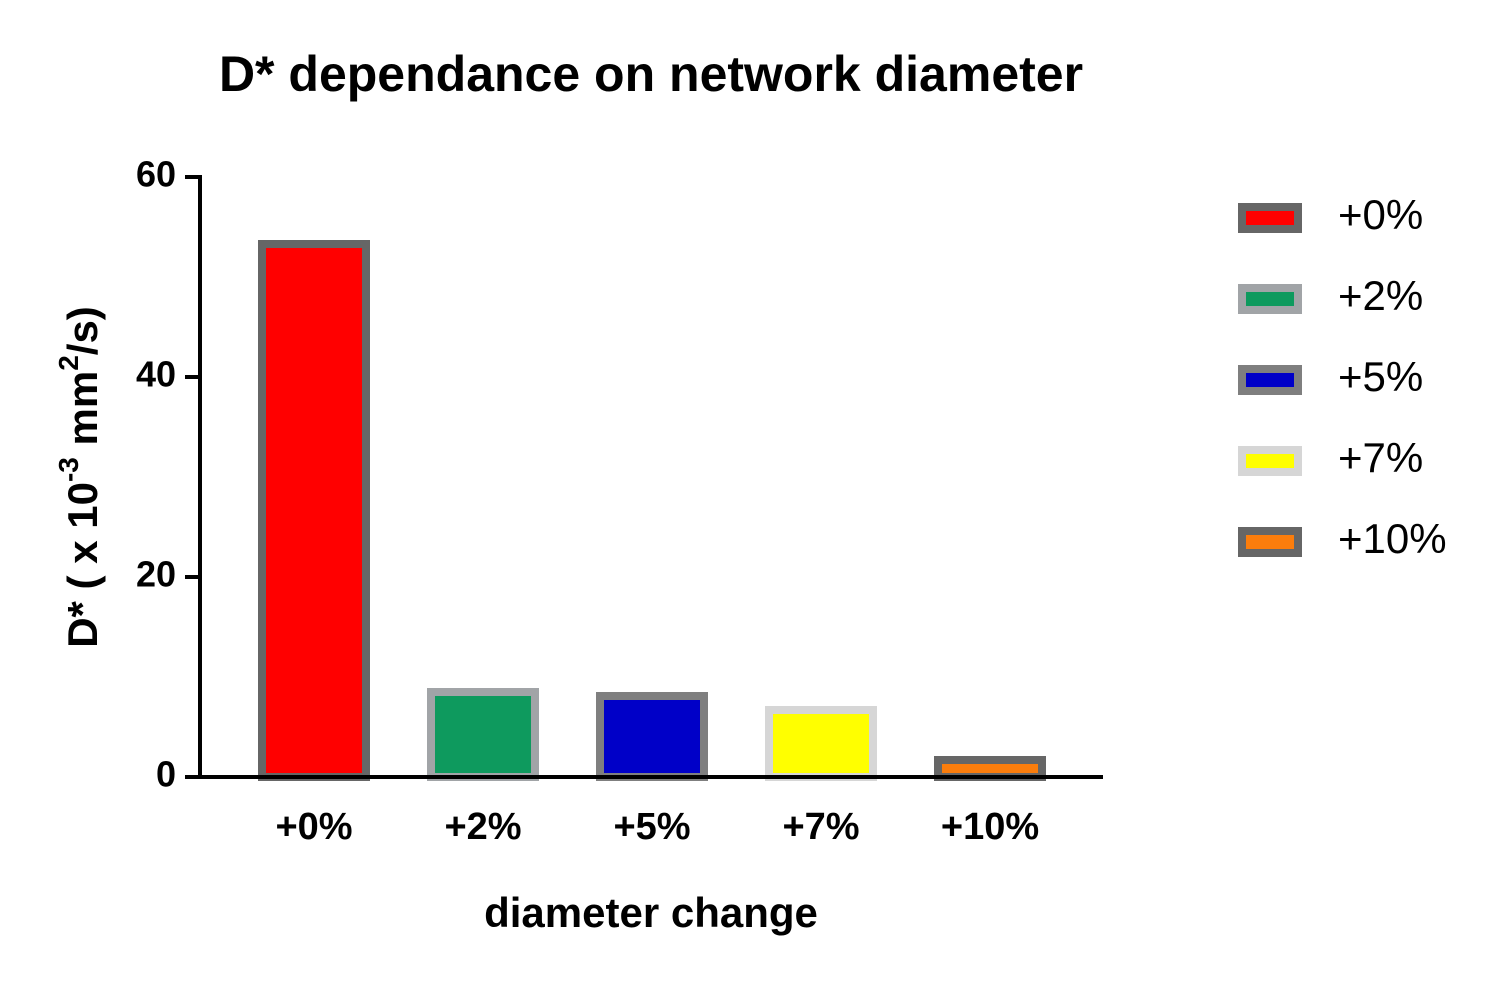  Describe the element at coordinates (166, 774) in the screenshot. I see `y-tick-label: 0` at that location.